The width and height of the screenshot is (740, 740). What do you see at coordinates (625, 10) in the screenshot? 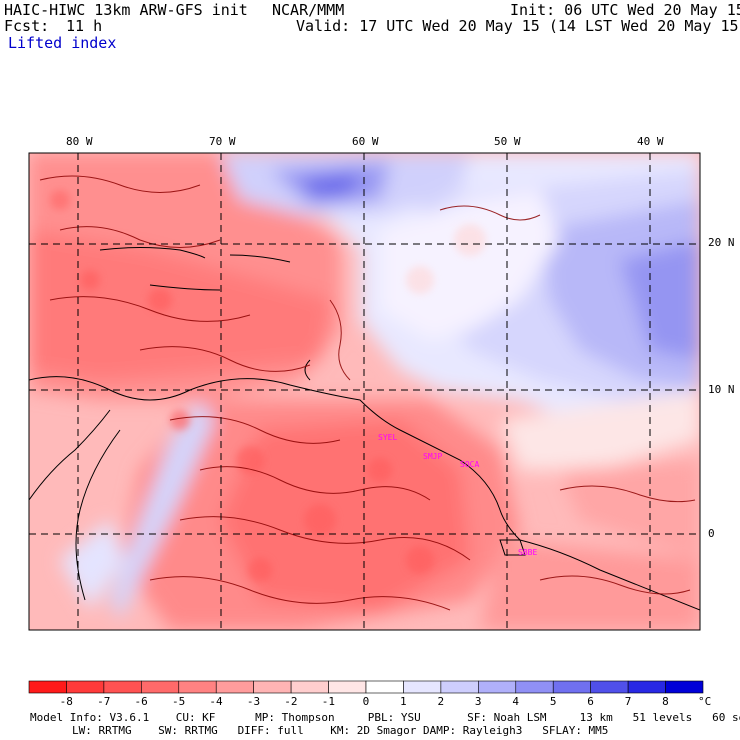
I see `init-time: Init: 06 UTC Wed 20 May 15` at bounding box center [625, 10].